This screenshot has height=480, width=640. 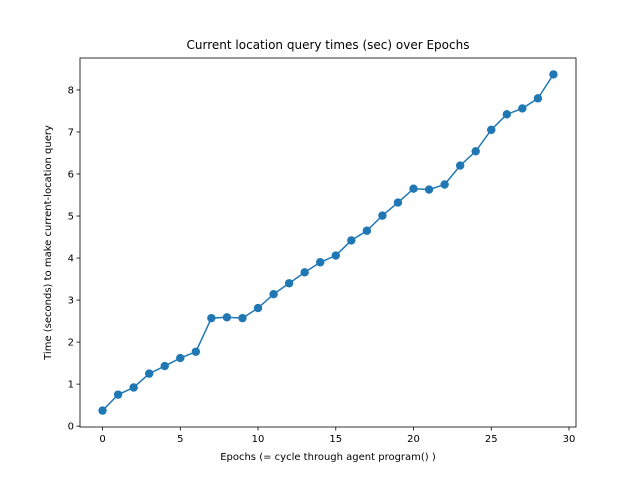 I want to click on x-tick-label: 20, so click(x=413, y=439).